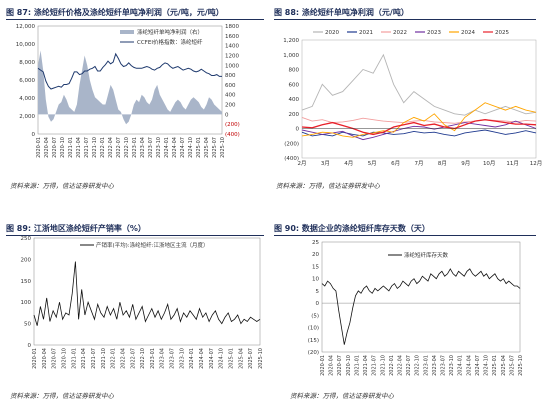 This screenshot has width=543, height=405. I want to click on chart-87-legend-1: CCFEI价格指数：涤纶短纤, so click(170, 42).